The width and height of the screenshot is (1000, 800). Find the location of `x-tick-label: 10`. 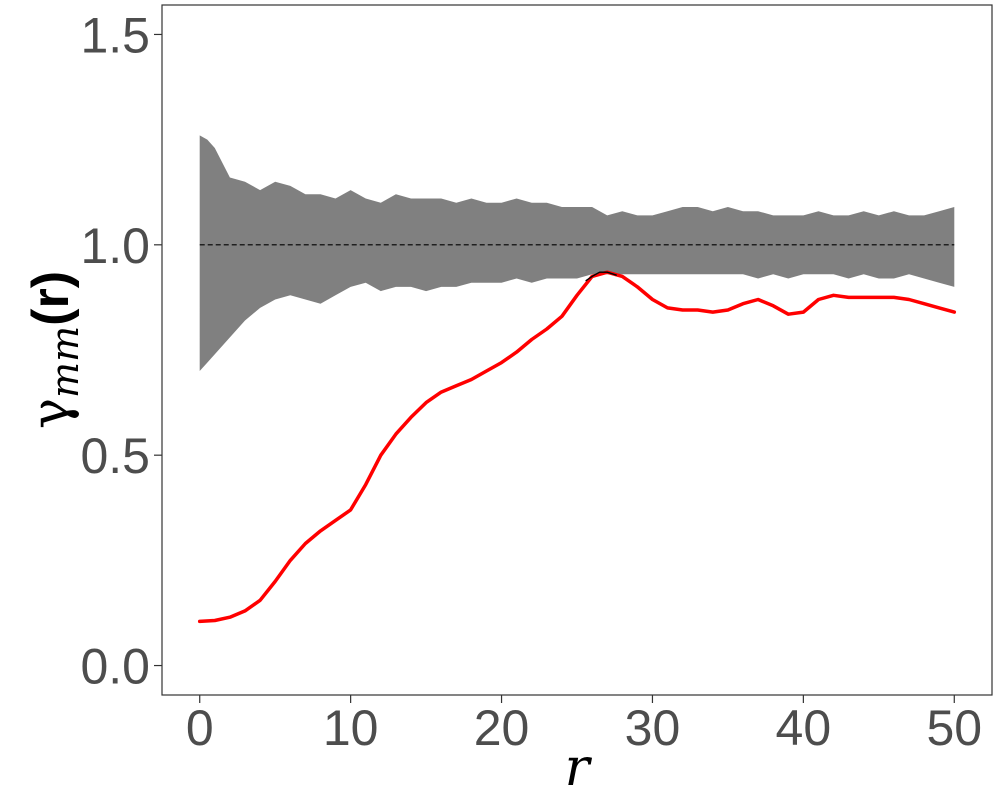

x-tick-label: 10 is located at coordinates (351, 728).